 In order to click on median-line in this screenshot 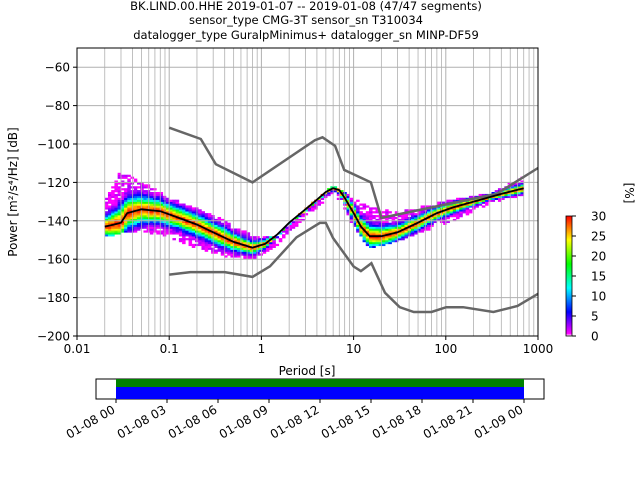, I will do `click(314, 218)`.